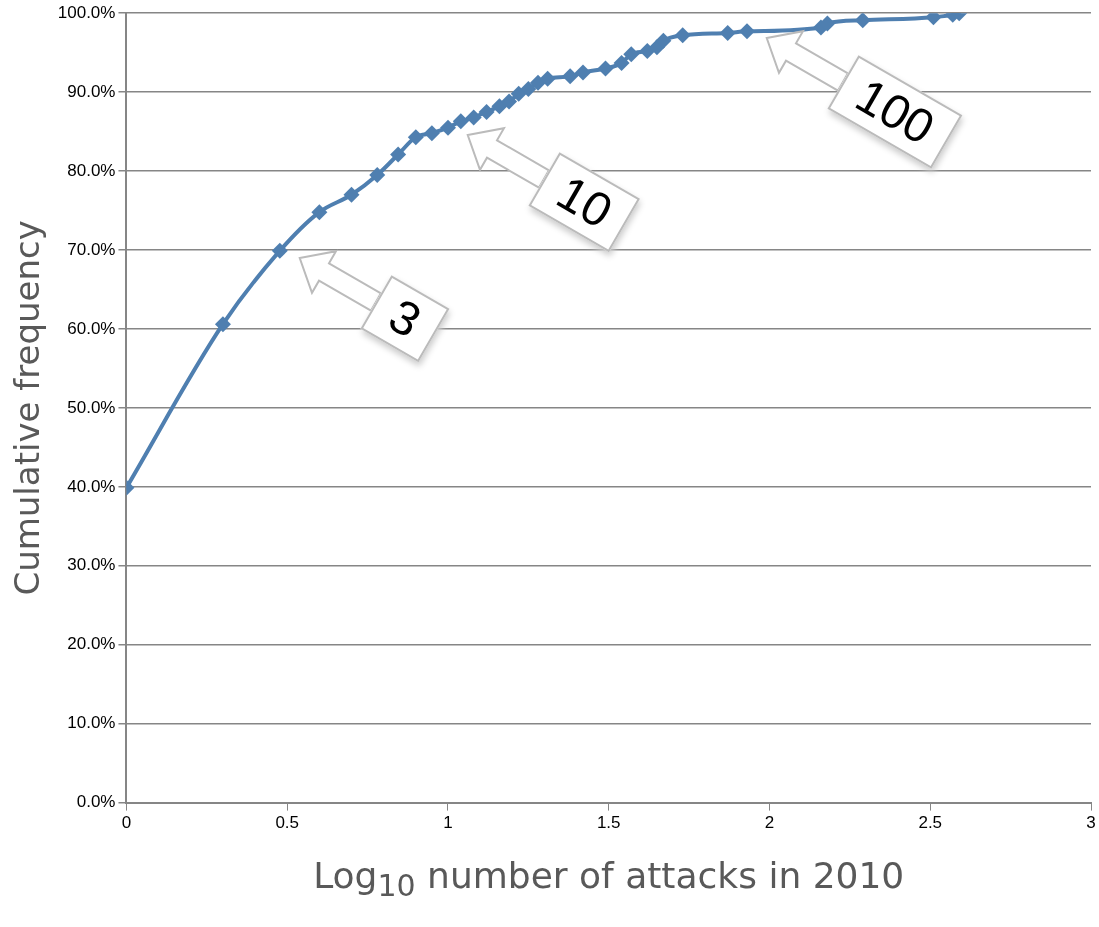 Image resolution: width=1099 pixels, height=927 pixels. What do you see at coordinates (930, 823) in the screenshot?
I see `x-tick-label: 2.5` at bounding box center [930, 823].